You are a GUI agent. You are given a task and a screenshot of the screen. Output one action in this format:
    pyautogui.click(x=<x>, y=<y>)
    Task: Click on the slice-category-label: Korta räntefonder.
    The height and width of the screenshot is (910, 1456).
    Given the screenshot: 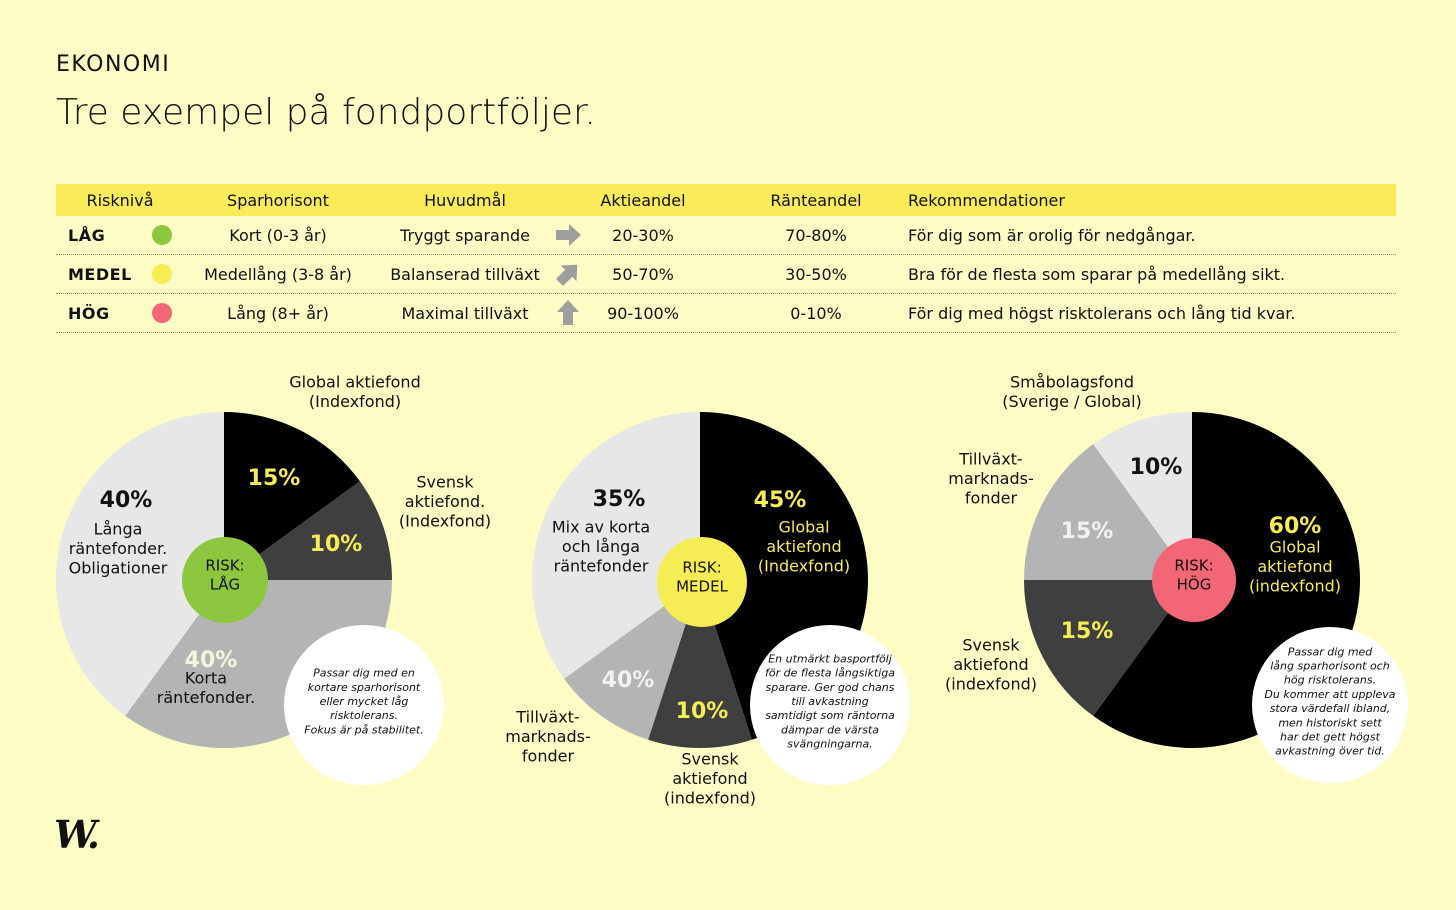 What is the action you would take?
    pyautogui.click(x=206, y=687)
    